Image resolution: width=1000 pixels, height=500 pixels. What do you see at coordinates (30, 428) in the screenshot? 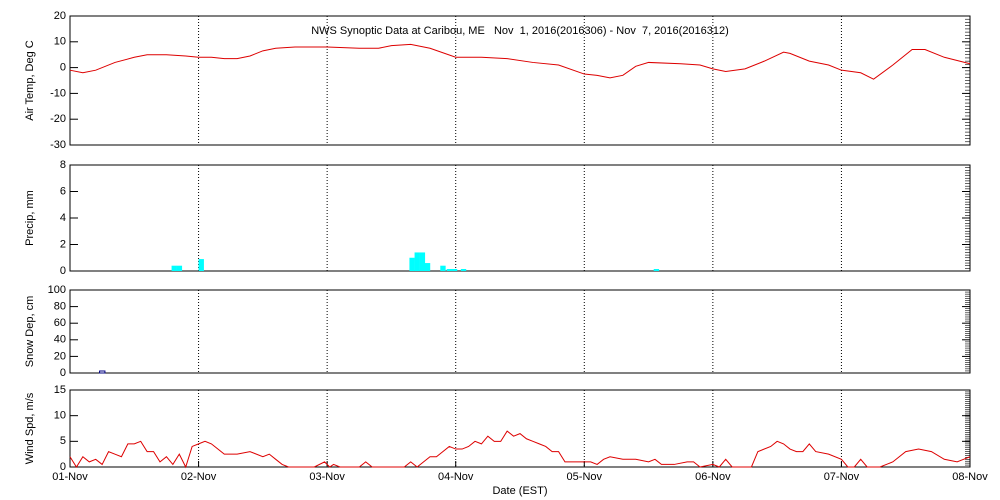
I see `y-axis-label: Wind Spd, m/s` at bounding box center [30, 428].